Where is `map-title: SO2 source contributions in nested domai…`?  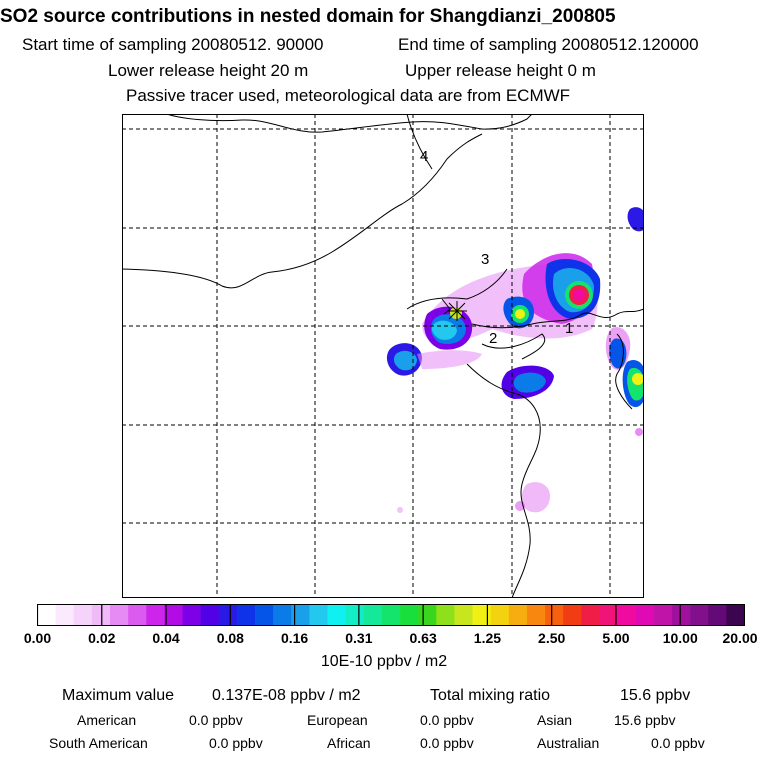 map-title: SO2 source contributions in nested domai… is located at coordinates (308, 16).